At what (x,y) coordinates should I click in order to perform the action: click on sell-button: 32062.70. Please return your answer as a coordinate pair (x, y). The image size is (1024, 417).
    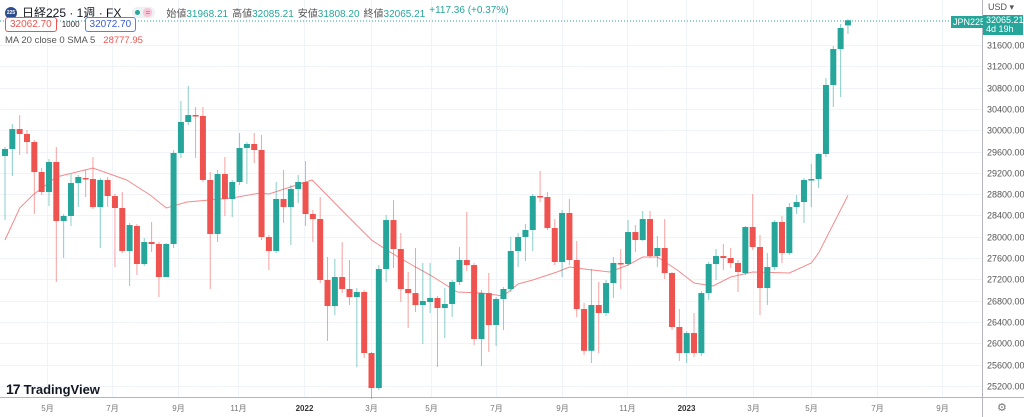
    Looking at the image, I should click on (31, 24).